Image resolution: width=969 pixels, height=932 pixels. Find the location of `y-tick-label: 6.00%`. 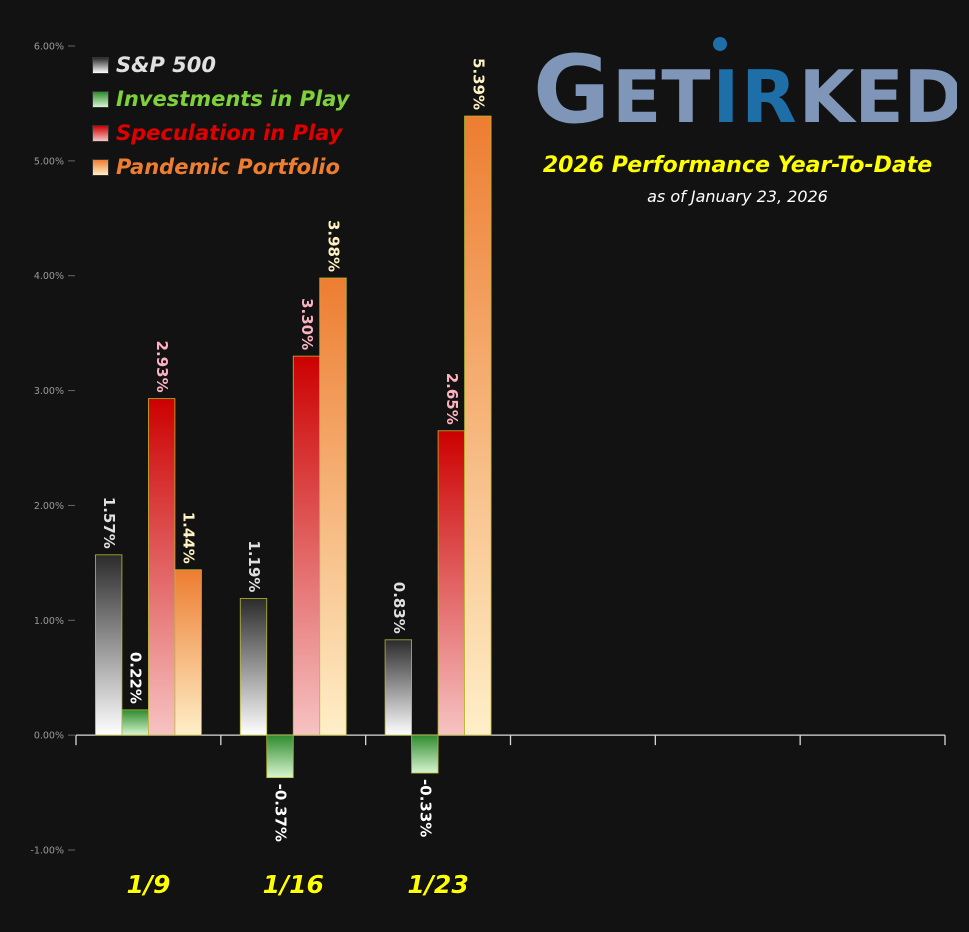

y-tick-label: 6.00% is located at coordinates (49, 47).